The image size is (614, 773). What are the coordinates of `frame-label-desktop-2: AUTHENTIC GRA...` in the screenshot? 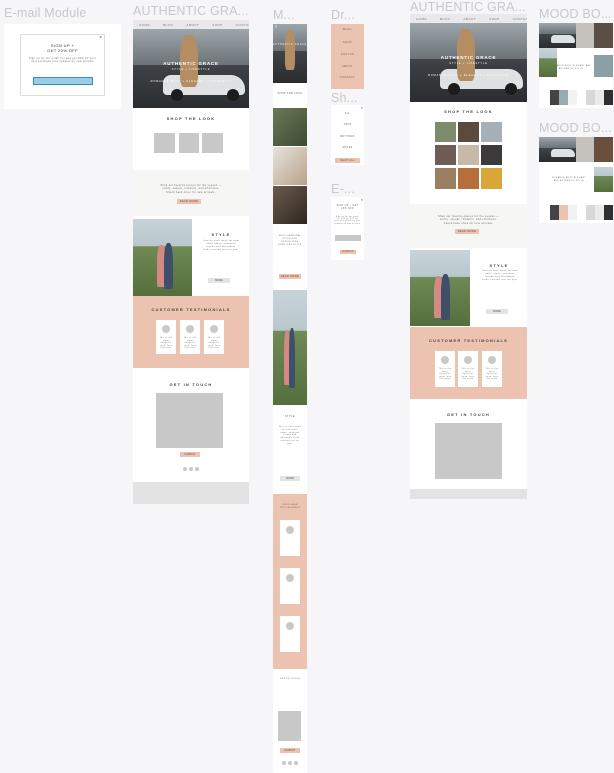 It's located at (468, 7).